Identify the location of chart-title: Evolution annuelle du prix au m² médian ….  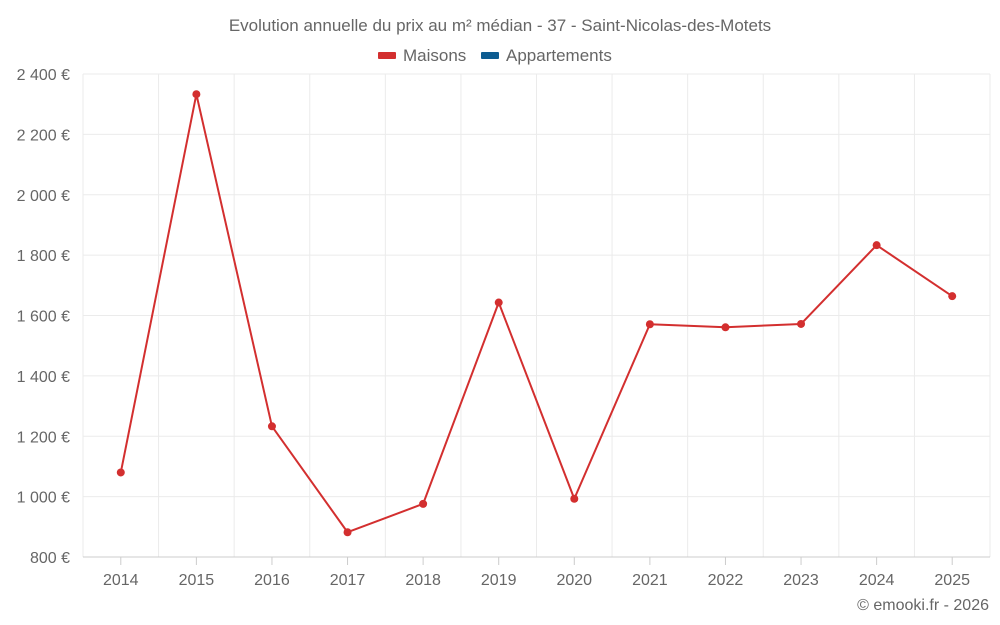
(500, 25).